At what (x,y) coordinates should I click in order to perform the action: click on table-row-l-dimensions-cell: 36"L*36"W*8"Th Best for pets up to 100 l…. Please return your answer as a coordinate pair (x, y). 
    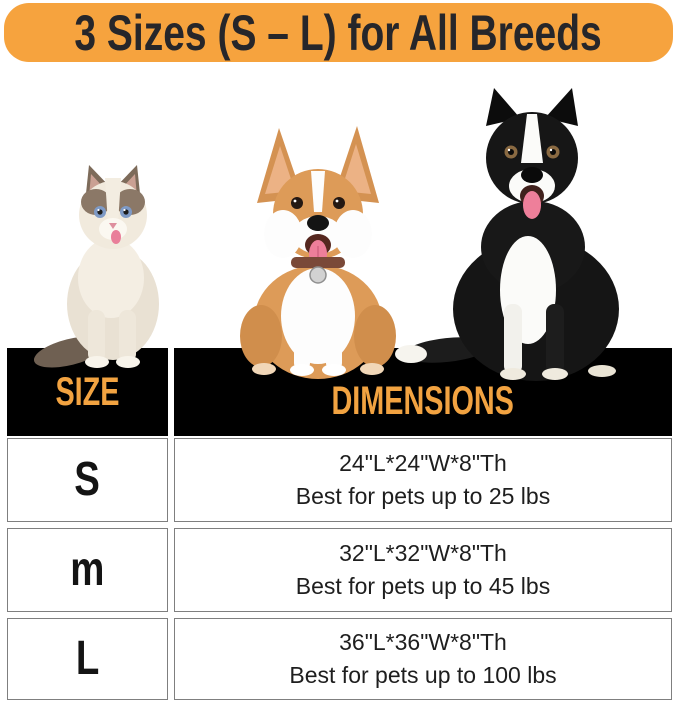
    Looking at the image, I should click on (423, 659).